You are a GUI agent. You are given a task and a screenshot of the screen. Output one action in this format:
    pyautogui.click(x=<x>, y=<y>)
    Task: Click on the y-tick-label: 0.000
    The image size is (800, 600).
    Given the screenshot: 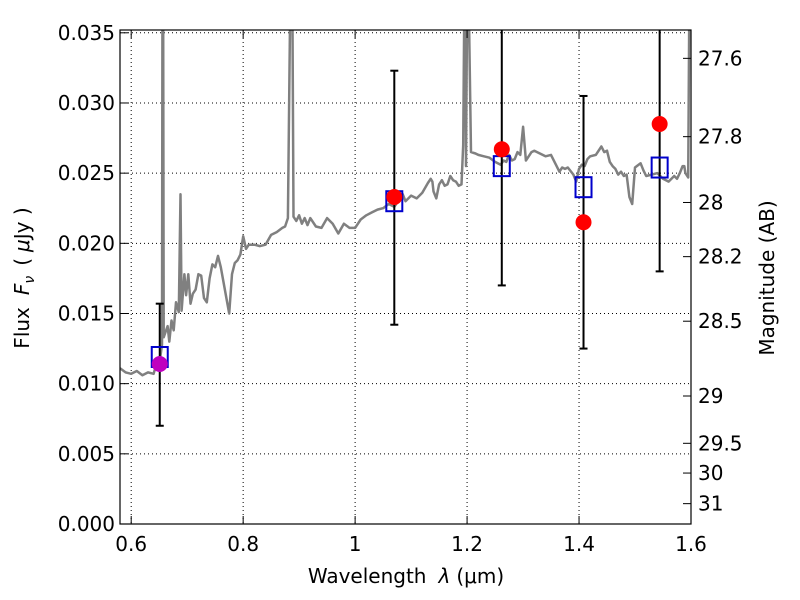 What is the action you would take?
    pyautogui.click(x=86, y=524)
    